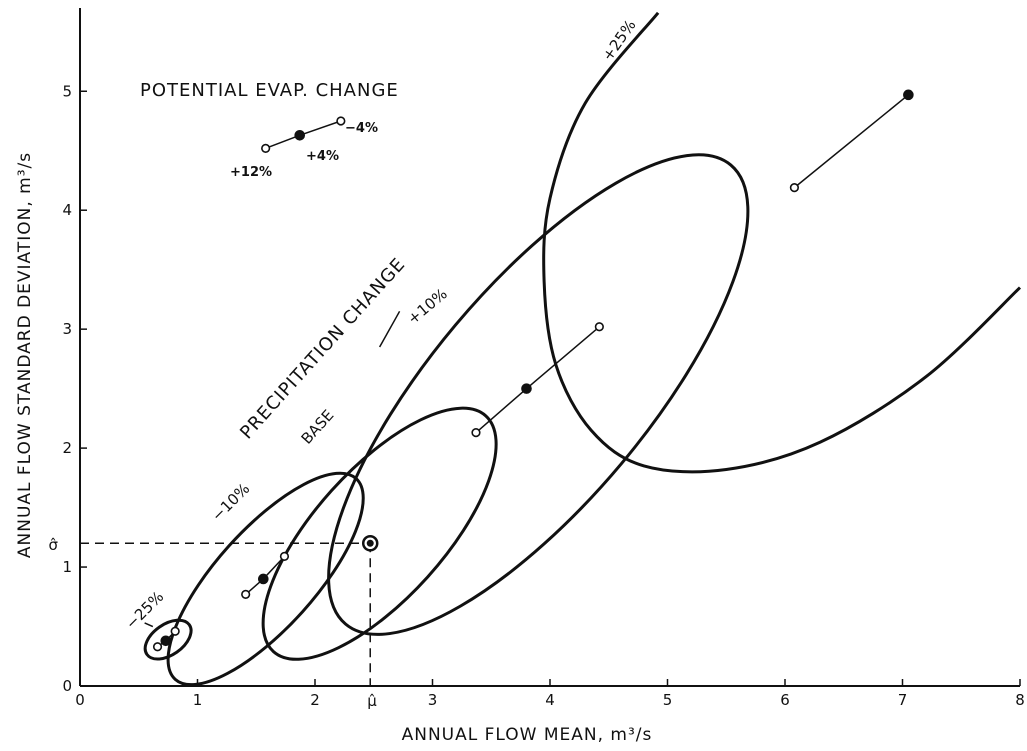 The width and height of the screenshot is (1027, 751). Describe the element at coordinates (225, 614) in the screenshot. I see `base-guides` at that location.